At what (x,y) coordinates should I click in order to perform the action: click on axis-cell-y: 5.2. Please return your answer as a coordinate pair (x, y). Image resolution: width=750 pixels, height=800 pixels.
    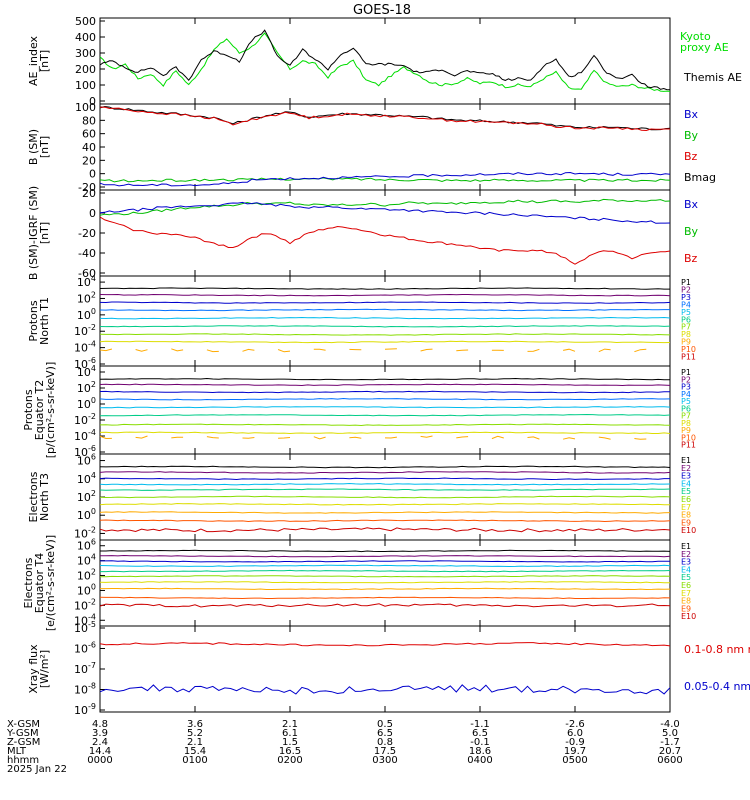
    Looking at the image, I should click on (195, 733).